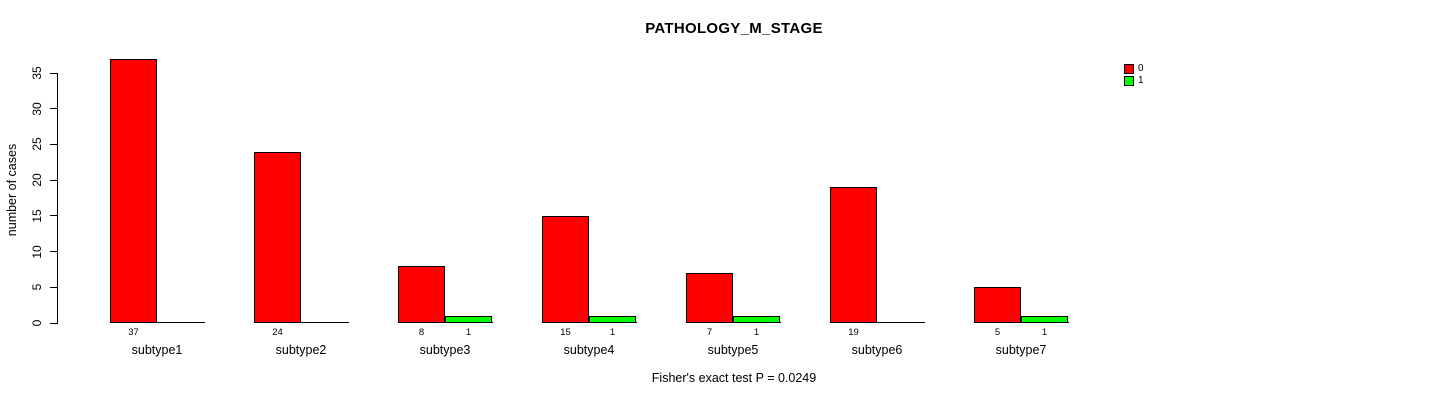 Image resolution: width=1440 pixels, height=400 pixels. I want to click on x-category-label: subtype5, so click(733, 350).